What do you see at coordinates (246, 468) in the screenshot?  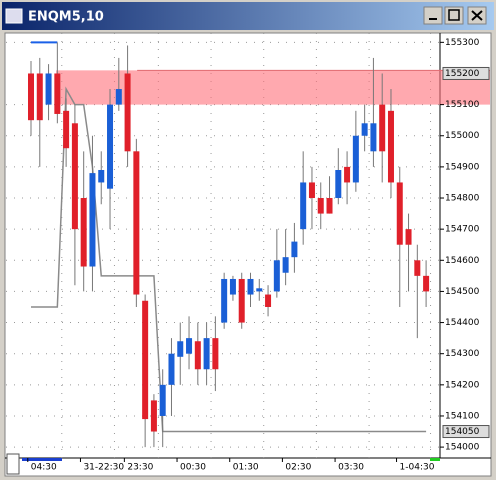 I see `x-tick-label: 01:30` at bounding box center [246, 468].